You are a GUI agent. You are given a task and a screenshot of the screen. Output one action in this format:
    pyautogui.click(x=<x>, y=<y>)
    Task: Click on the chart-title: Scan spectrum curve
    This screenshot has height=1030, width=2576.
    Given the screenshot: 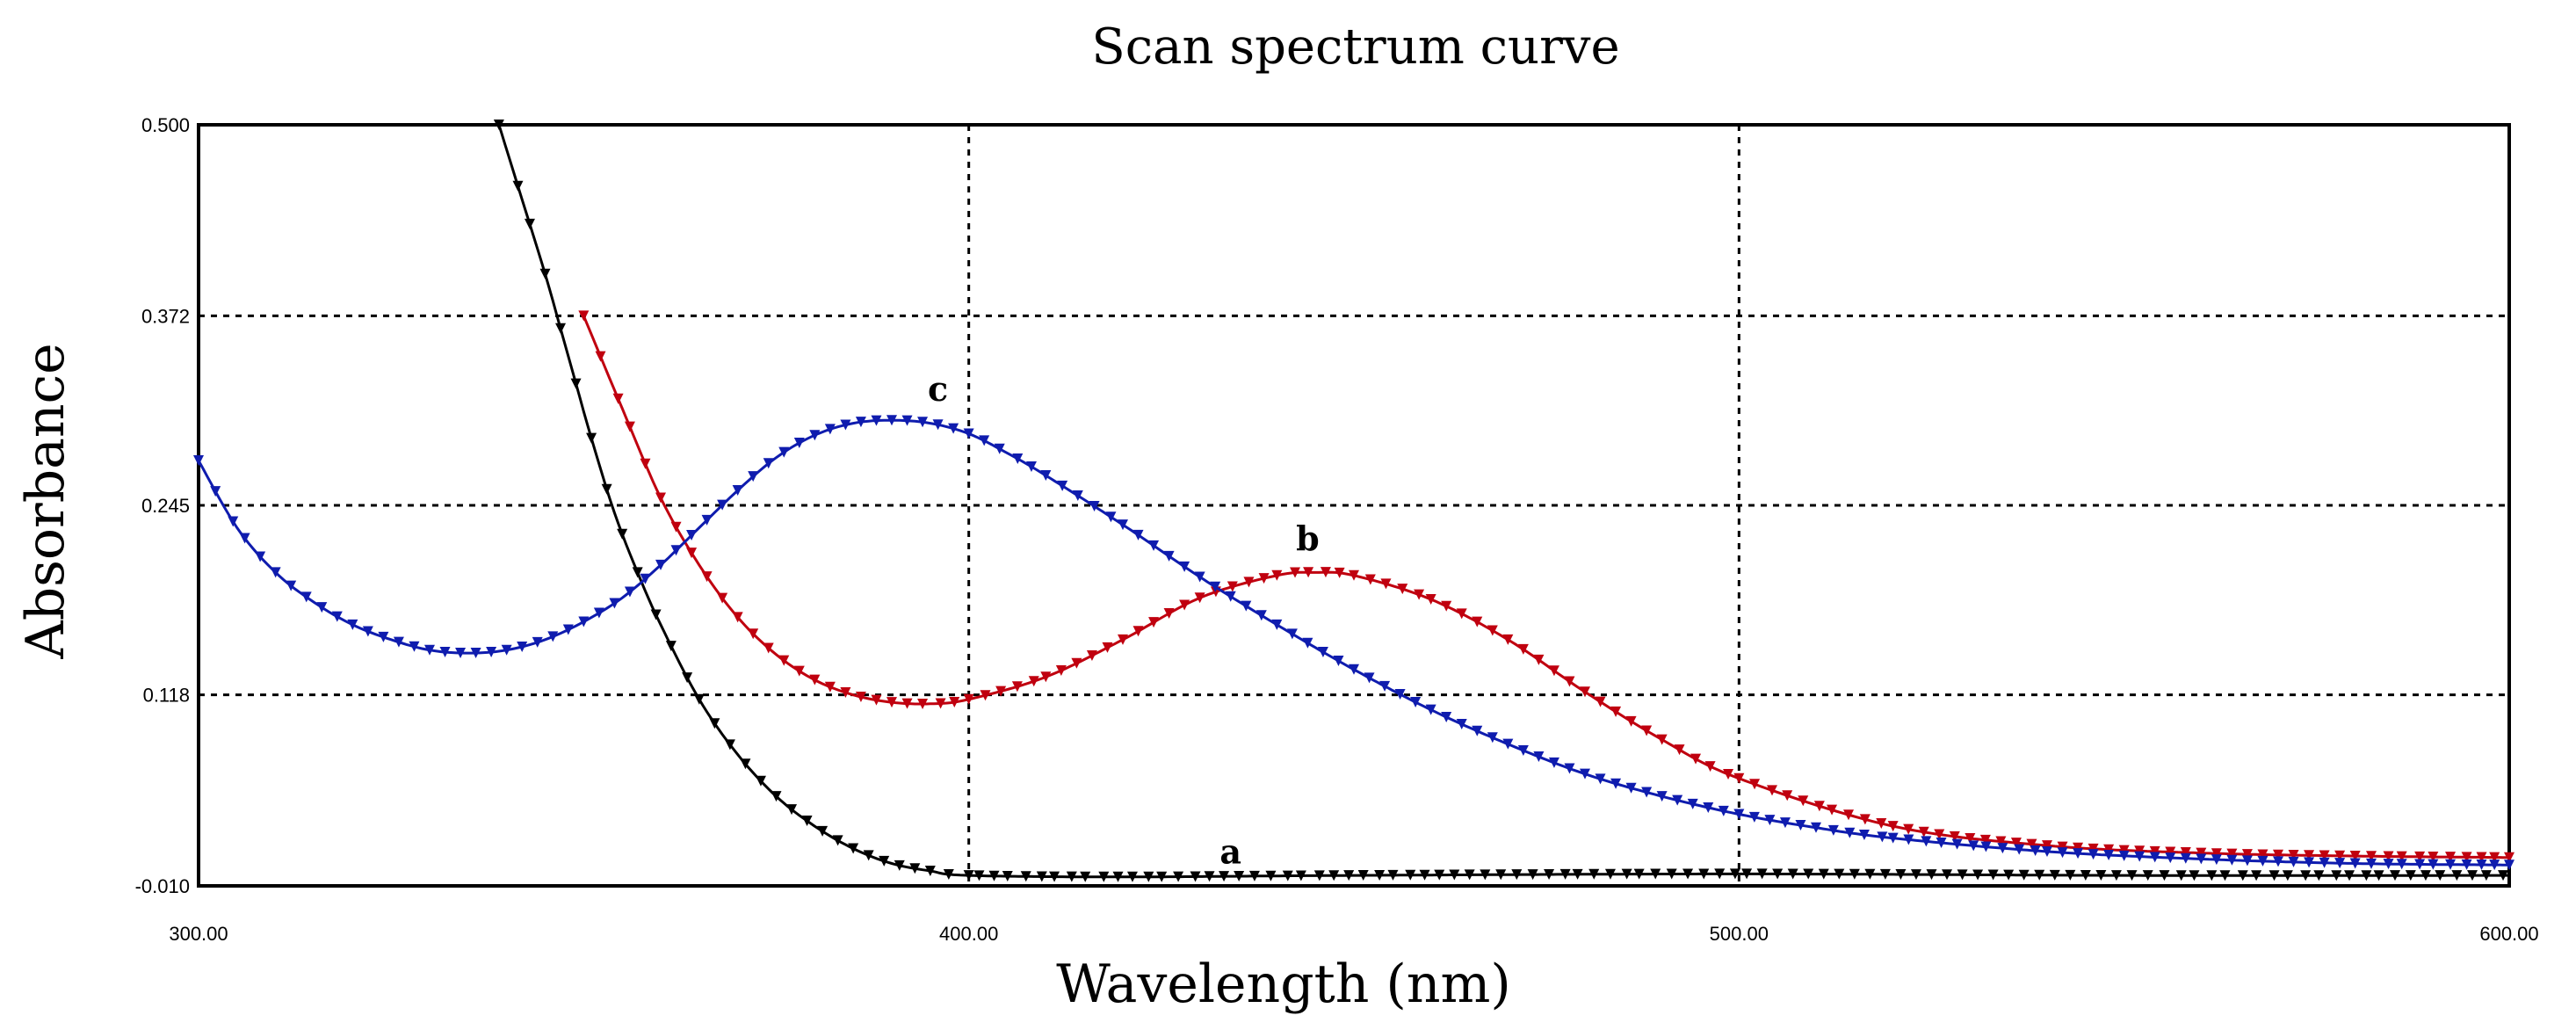 What is the action you would take?
    pyautogui.click(x=1355, y=47)
    